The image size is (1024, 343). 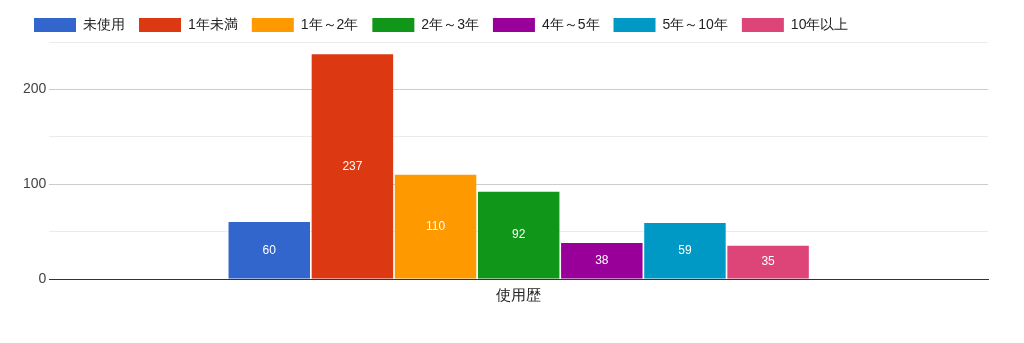 What do you see at coordinates (695, 23) in the screenshot?
I see `legend-label: 5年～10年` at bounding box center [695, 23].